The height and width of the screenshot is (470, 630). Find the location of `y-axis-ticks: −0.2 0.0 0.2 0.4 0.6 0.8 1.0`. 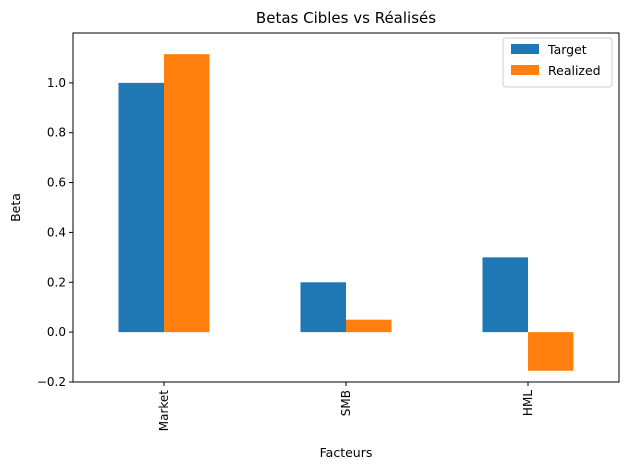

y-axis-ticks: −0.2 0.0 0.2 0.4 0.6 0.8 1.0 is located at coordinates (55, 232).